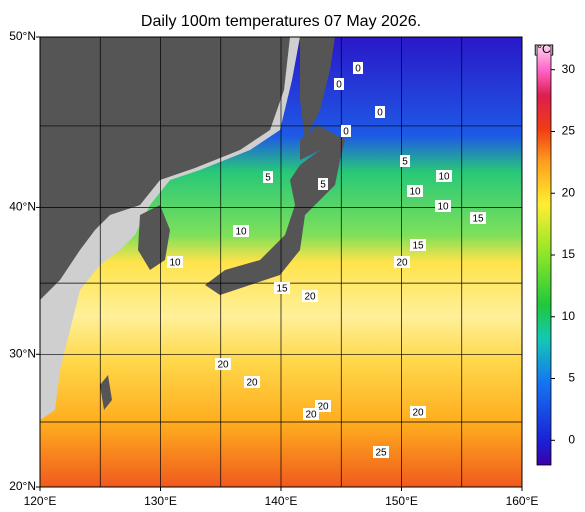 The image size is (585, 512). What do you see at coordinates (322, 142) in the screenshot?
I see `land-hokkaido` at bounding box center [322, 142].